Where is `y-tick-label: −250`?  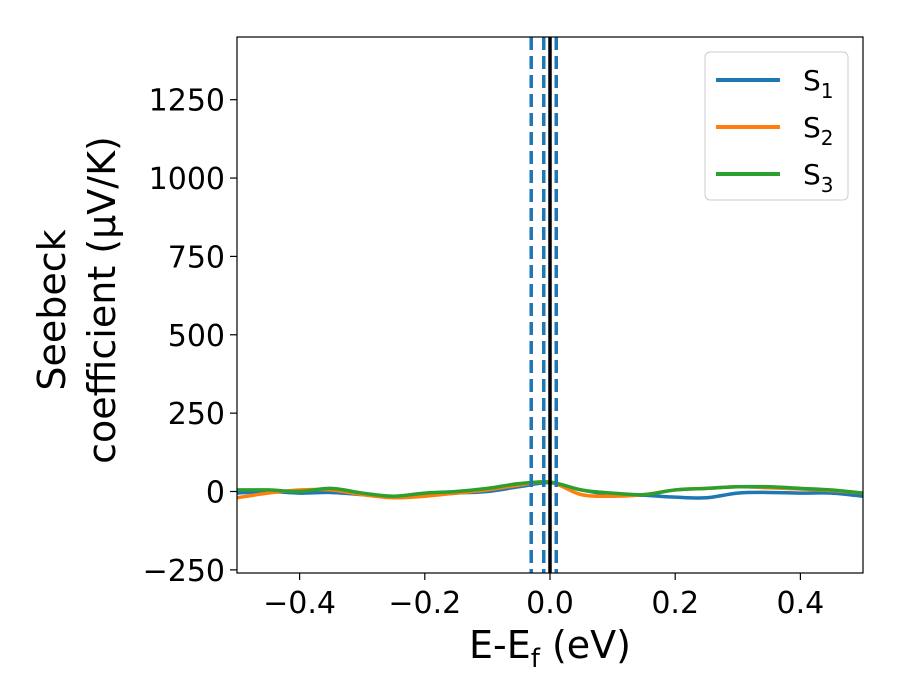 y-tick-label: −250 is located at coordinates (184, 571).